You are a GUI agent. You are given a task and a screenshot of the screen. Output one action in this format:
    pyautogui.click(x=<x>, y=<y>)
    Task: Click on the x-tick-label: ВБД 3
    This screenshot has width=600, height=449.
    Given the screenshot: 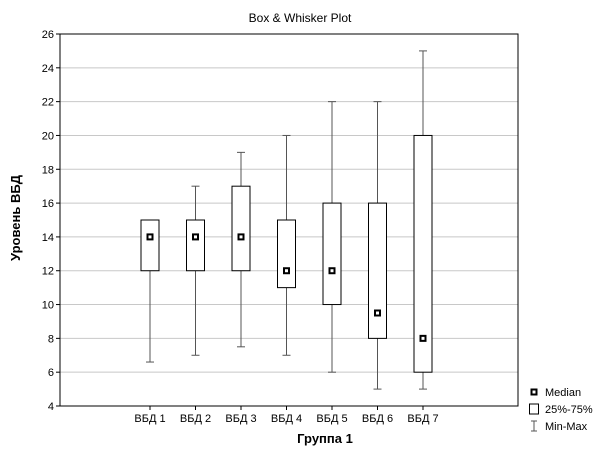 What is the action you would take?
    pyautogui.click(x=240, y=419)
    